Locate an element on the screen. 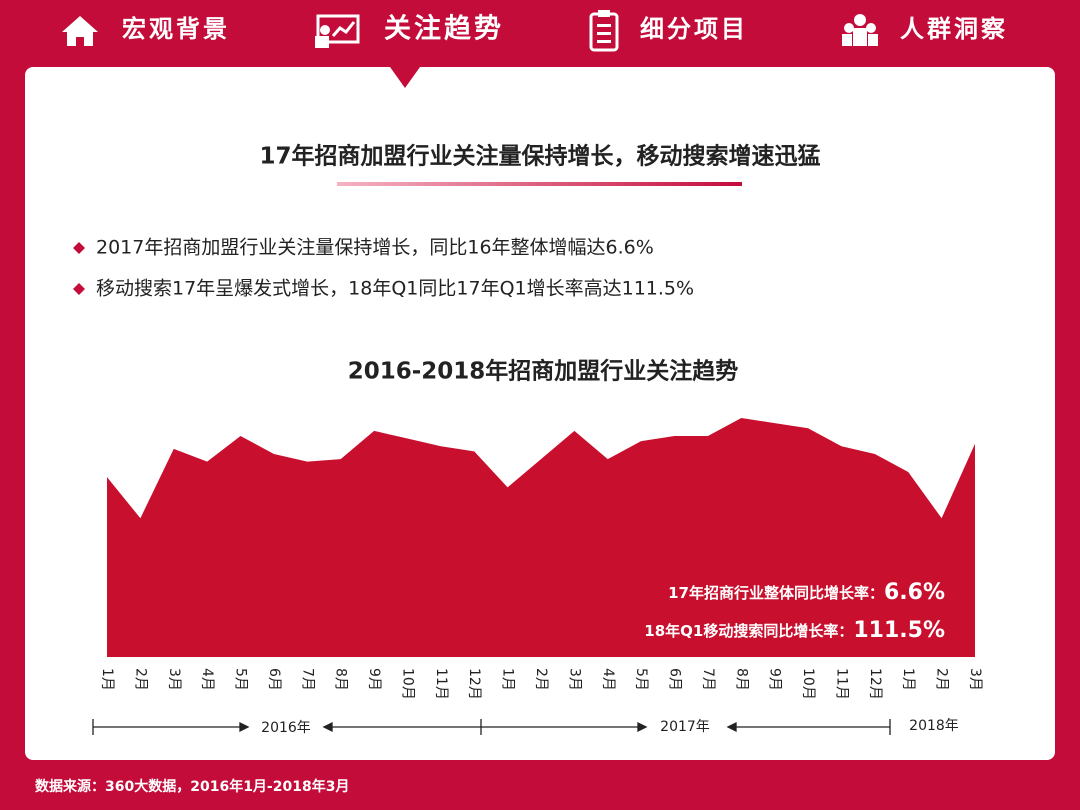 The height and width of the screenshot is (810, 1080). nav-item: 关注趋势 is located at coordinates (444, 29).